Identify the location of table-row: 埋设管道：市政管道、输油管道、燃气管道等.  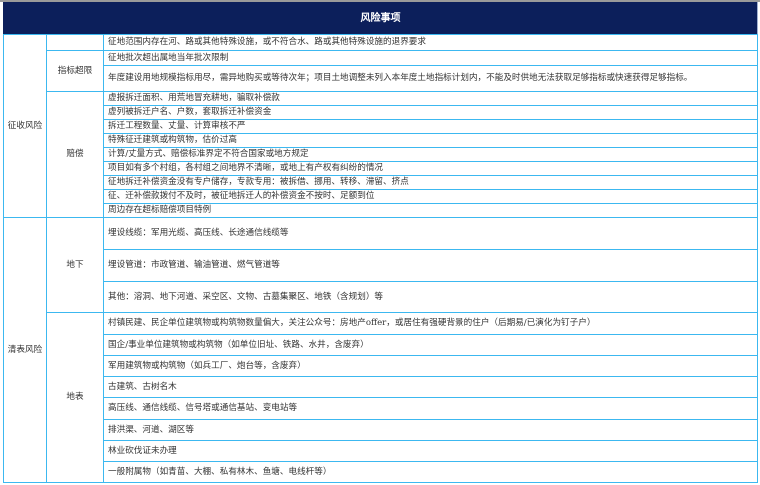
(381, 265).